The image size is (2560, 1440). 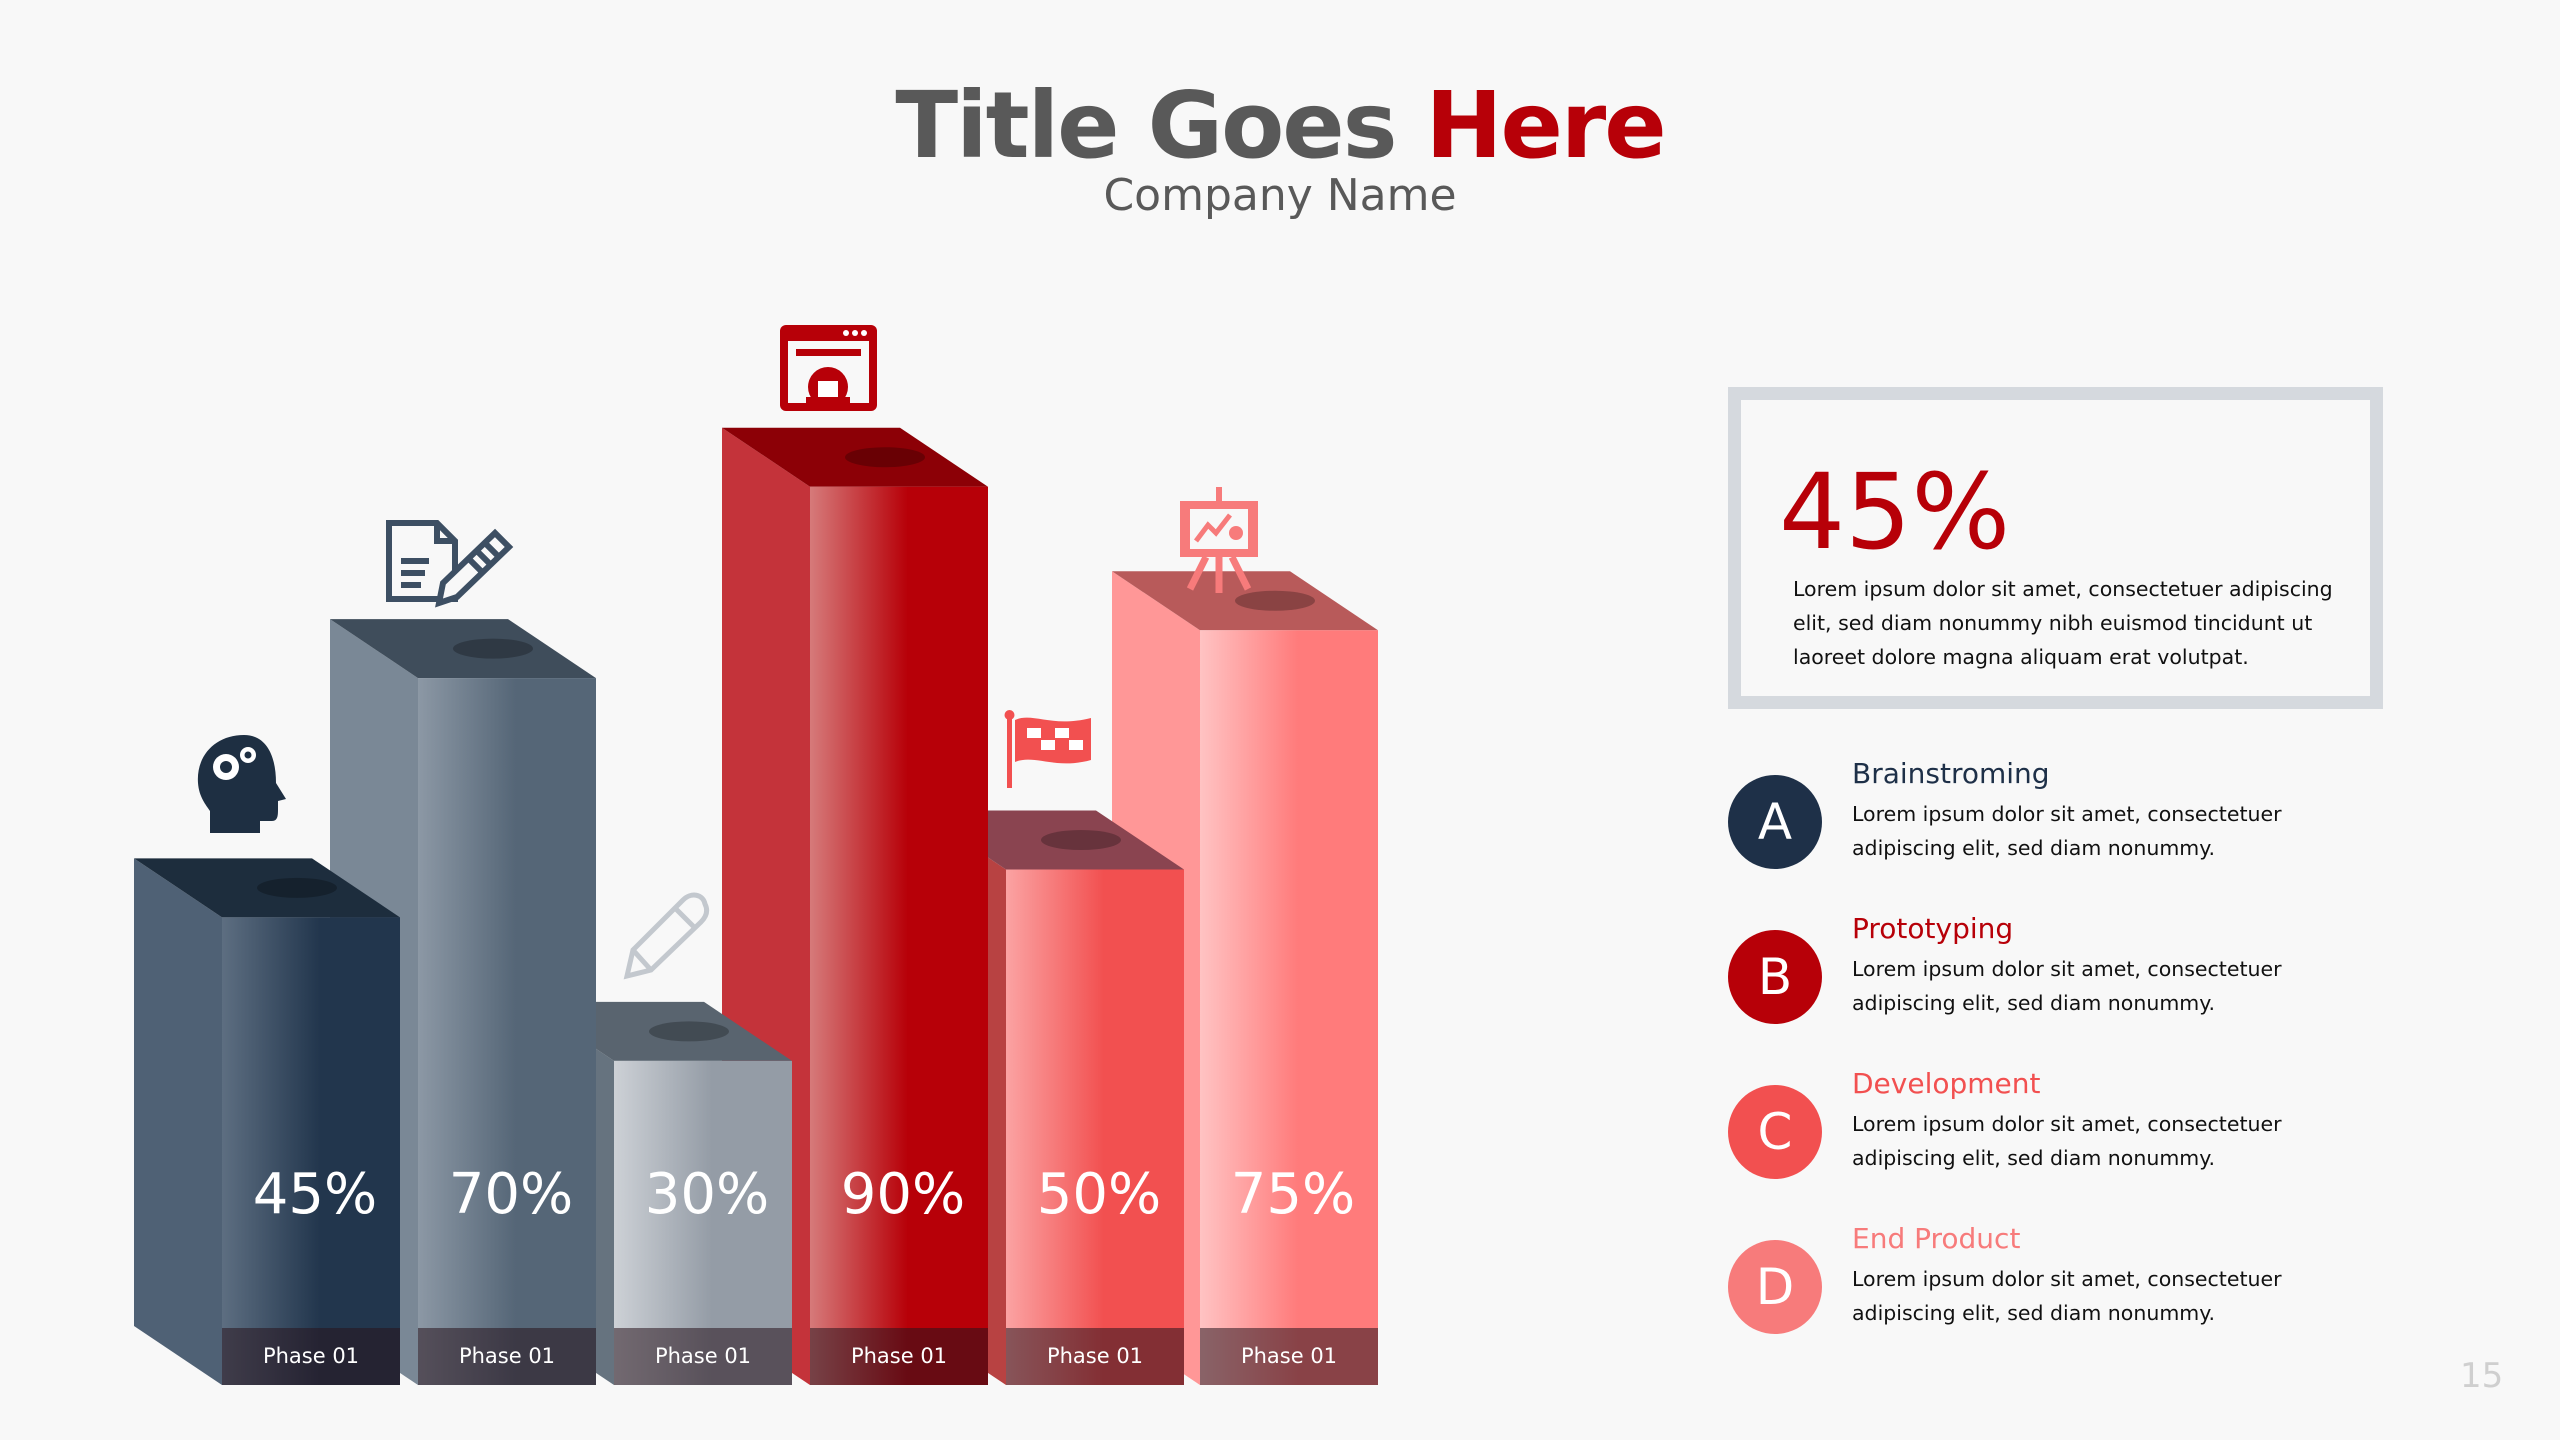 What do you see at coordinates (1047, 749) in the screenshot?
I see `checkered-flag-icon` at bounding box center [1047, 749].